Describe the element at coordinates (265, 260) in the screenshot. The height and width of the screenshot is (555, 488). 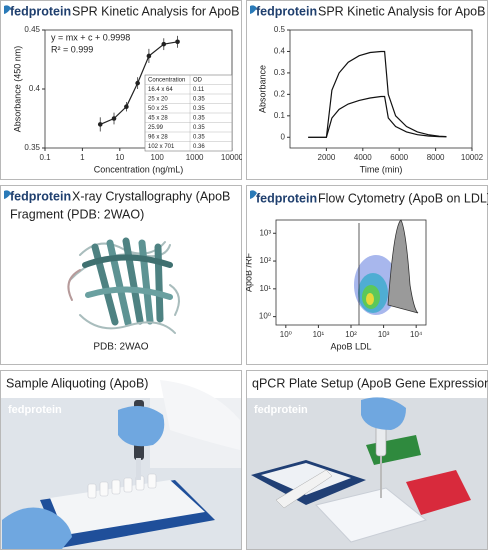
I see `y-tick-label: 10²` at that location.